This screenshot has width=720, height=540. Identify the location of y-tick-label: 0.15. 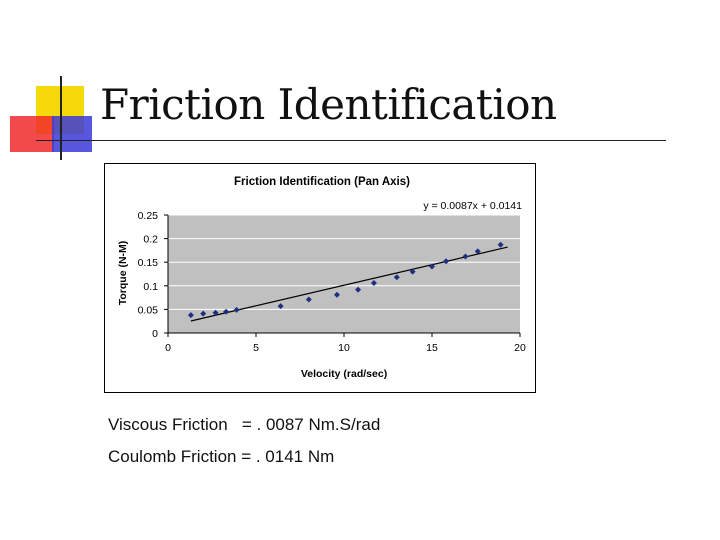
(148, 263).